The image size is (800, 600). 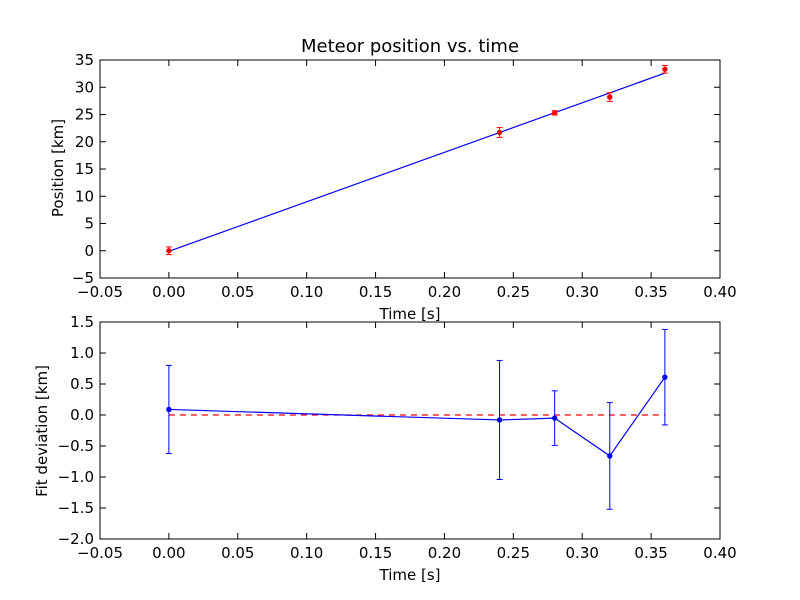 What do you see at coordinates (58, 168) in the screenshot?
I see `y-axis-label: Position [km]` at bounding box center [58, 168].